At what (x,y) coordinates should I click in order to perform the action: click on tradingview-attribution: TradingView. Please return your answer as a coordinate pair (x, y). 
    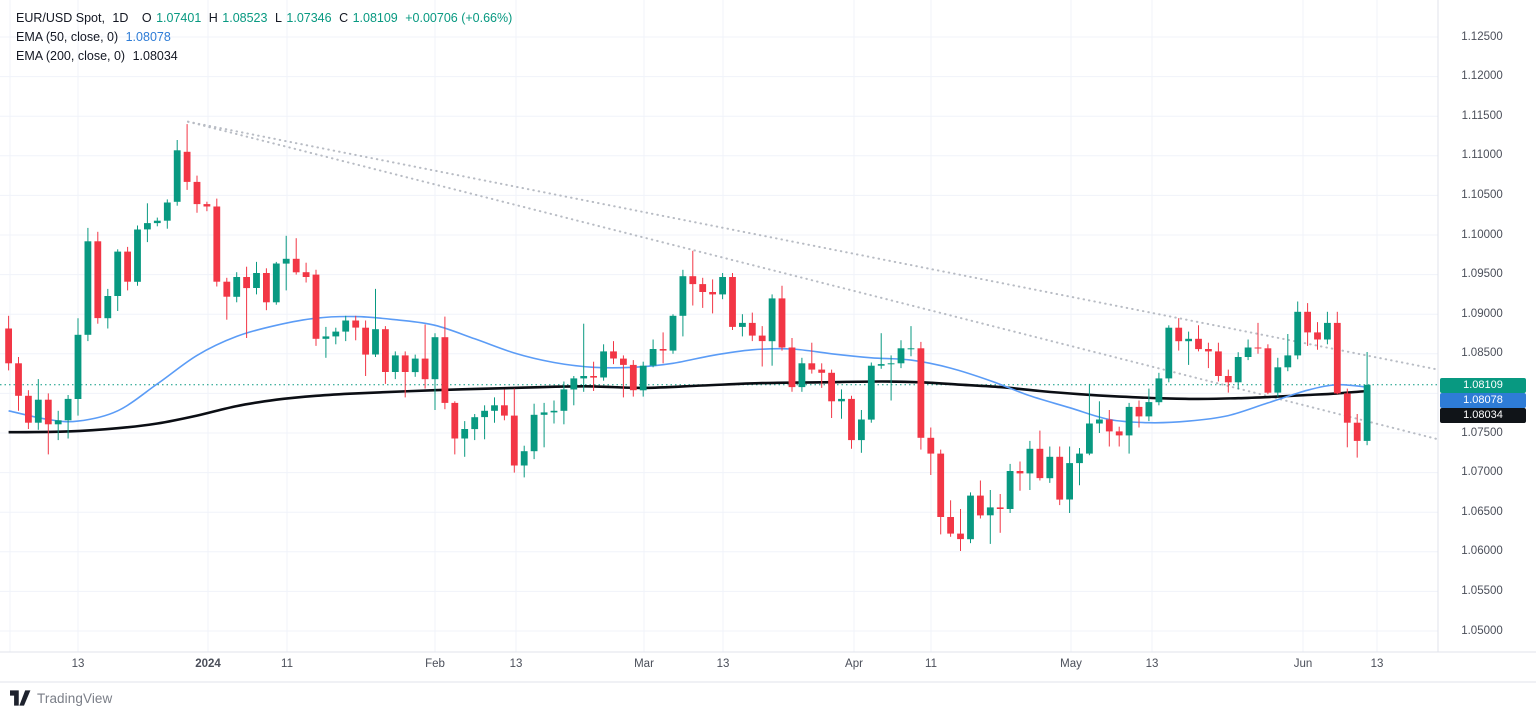
    Looking at the image, I should click on (61, 698).